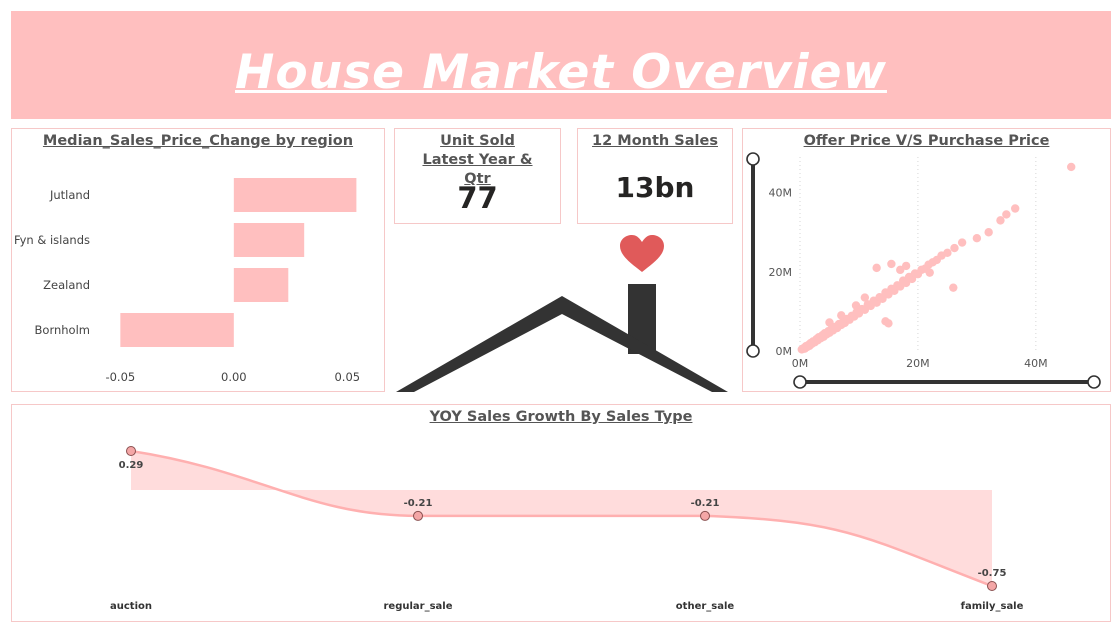 This screenshot has width=1119, height=634. Describe the element at coordinates (800, 382) in the screenshot. I see `x-zoom-slider-handle-left` at that location.